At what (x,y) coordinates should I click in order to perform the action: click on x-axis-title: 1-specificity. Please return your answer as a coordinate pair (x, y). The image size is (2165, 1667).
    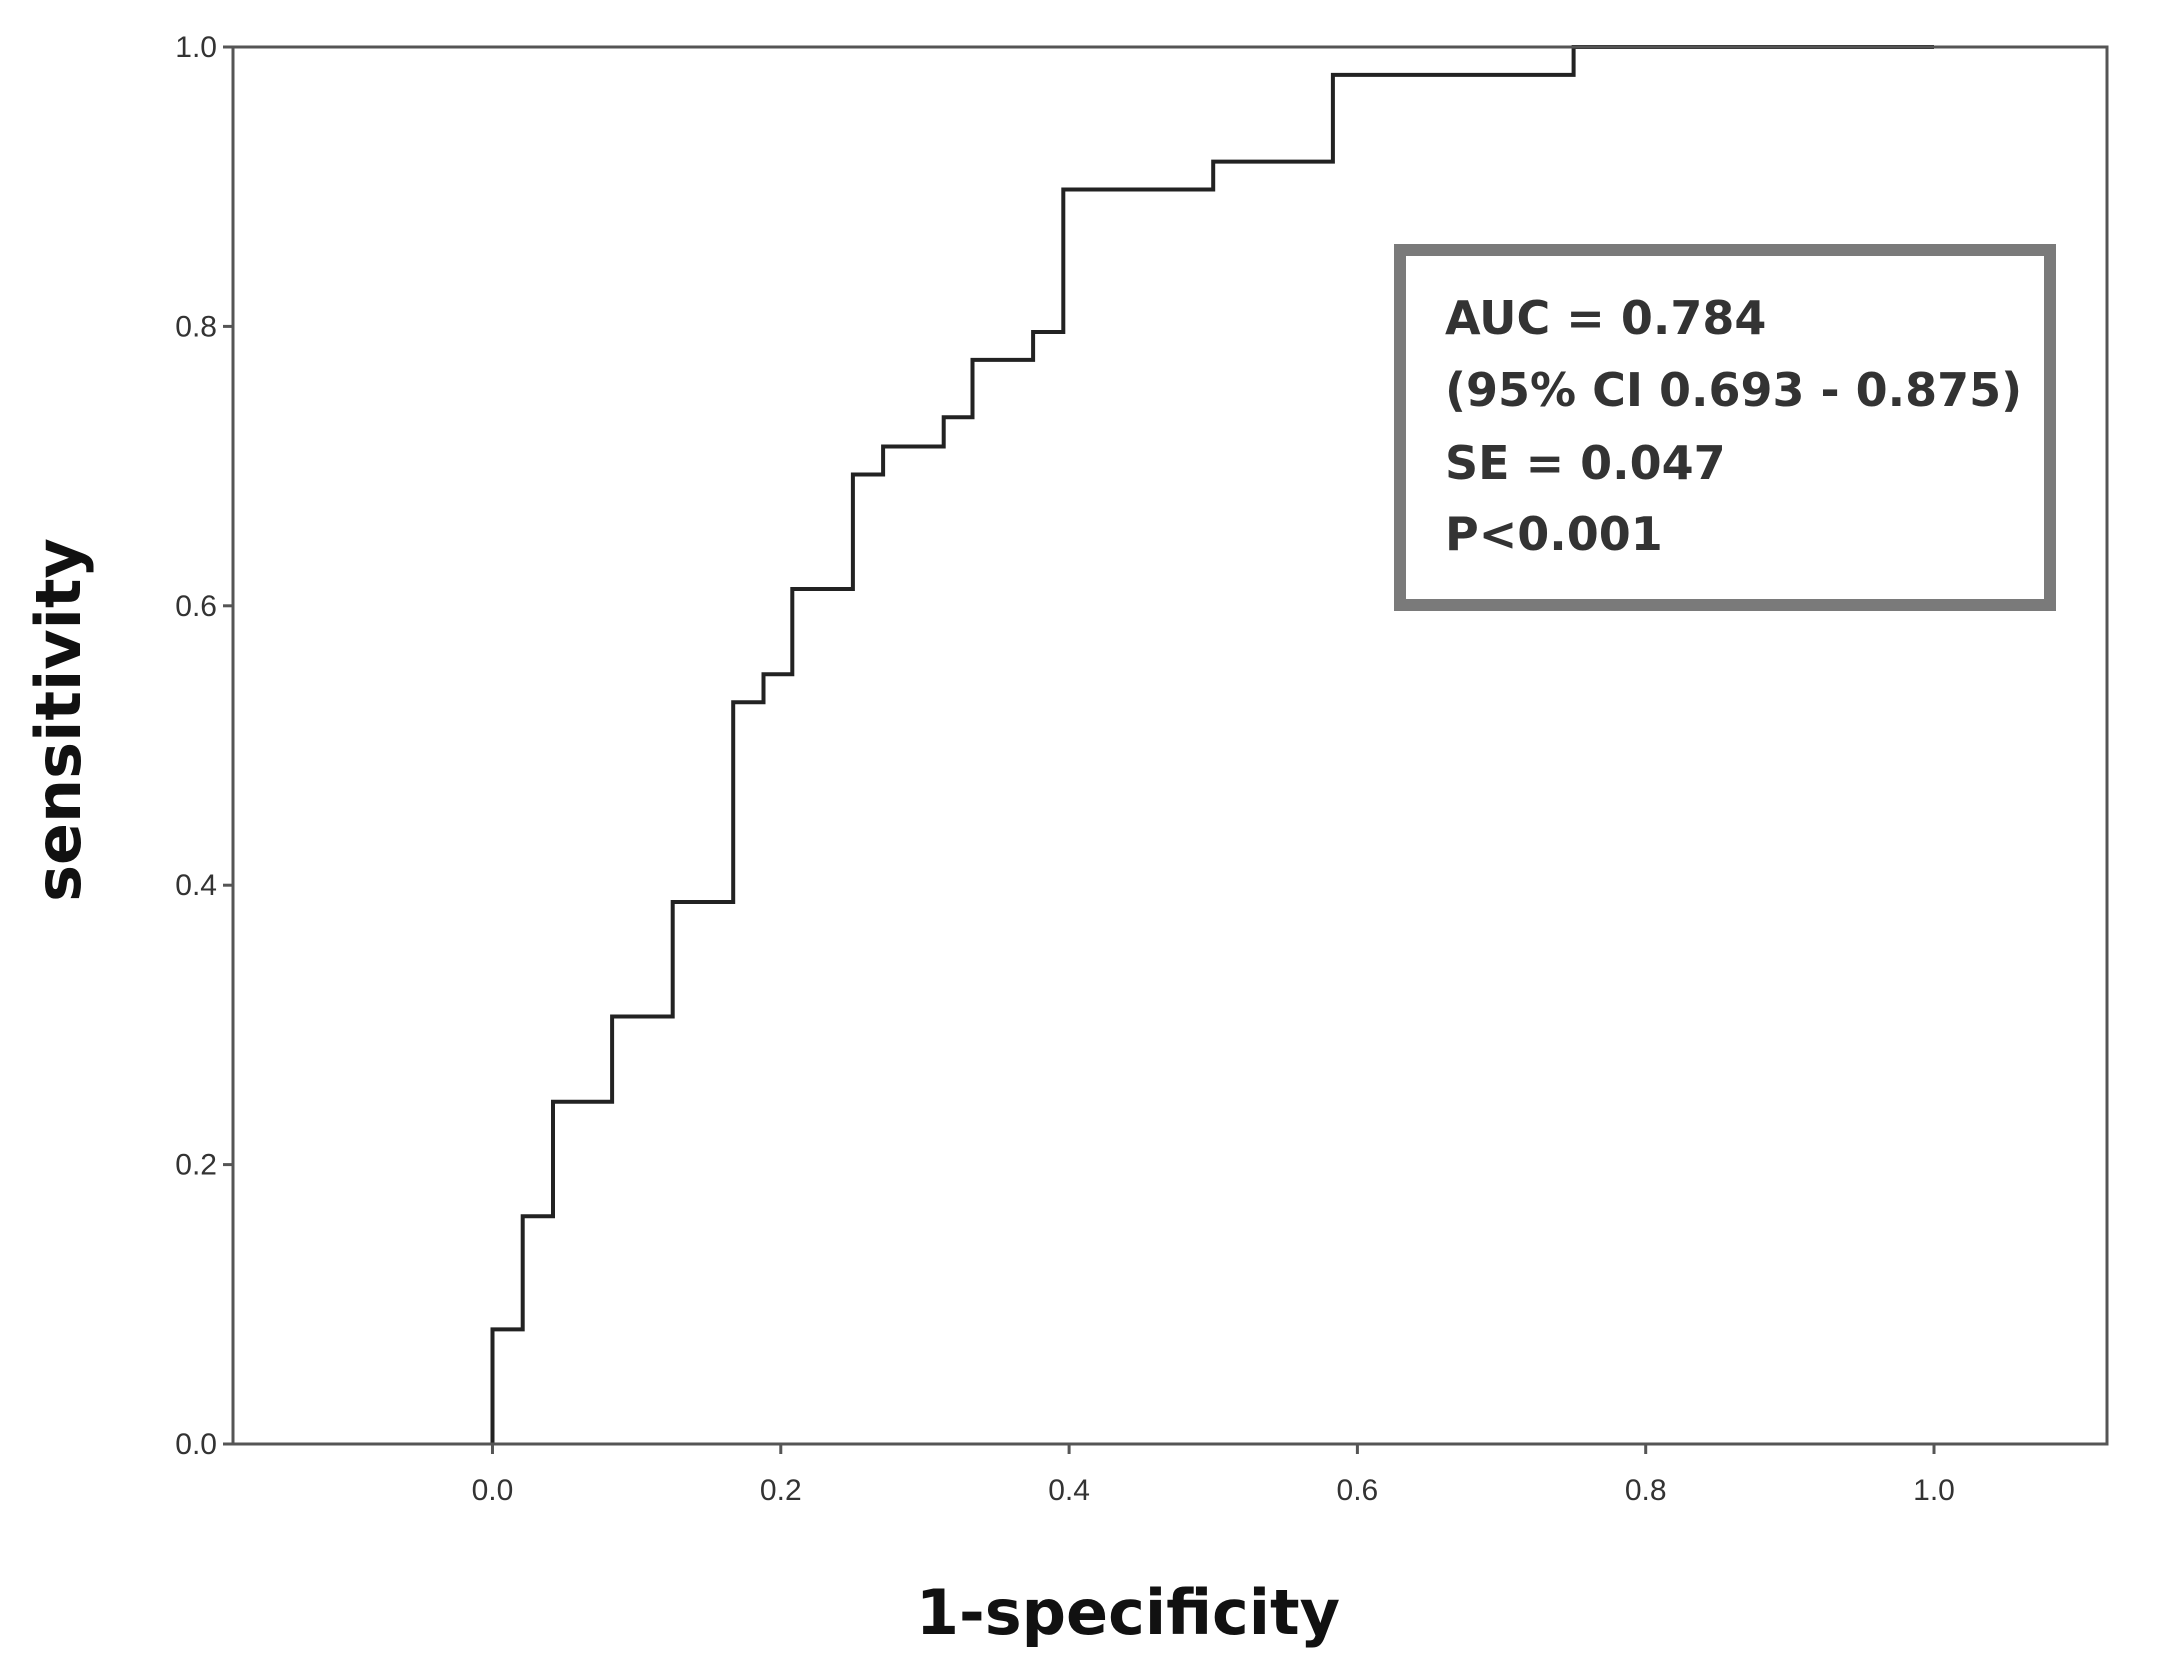
    Looking at the image, I should click on (1128, 1612).